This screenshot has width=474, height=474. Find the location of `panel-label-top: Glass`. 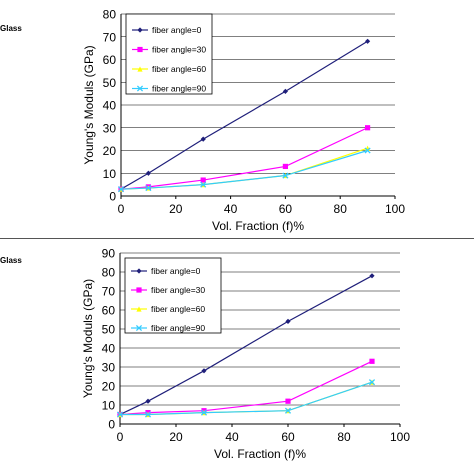

panel-label-top: Glass is located at coordinates (11, 28).